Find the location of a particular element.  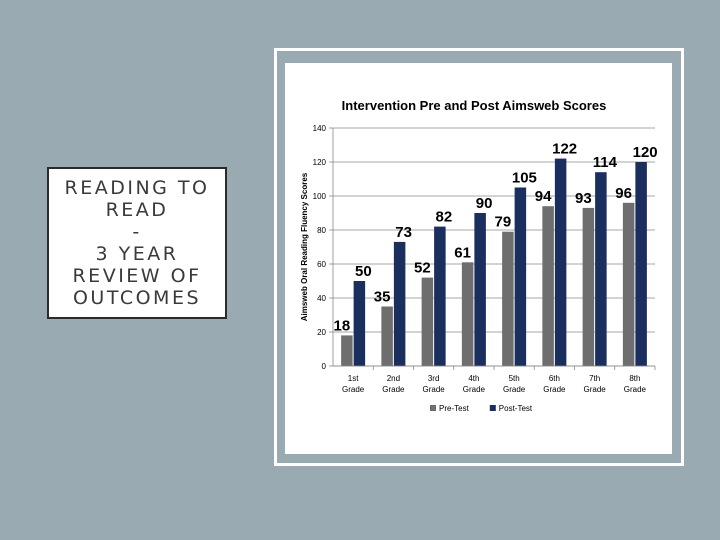

legend: Pre-Test Post-Test is located at coordinates (481, 408).